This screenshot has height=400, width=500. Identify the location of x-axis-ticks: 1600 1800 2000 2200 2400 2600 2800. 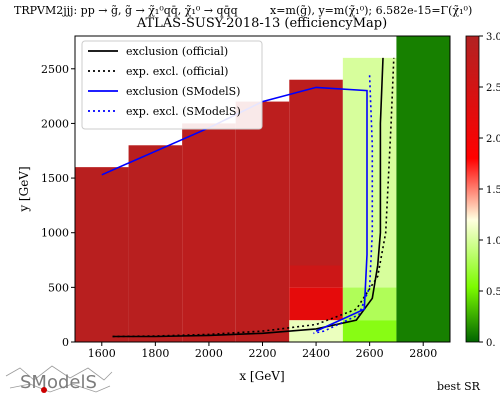
(262, 351).